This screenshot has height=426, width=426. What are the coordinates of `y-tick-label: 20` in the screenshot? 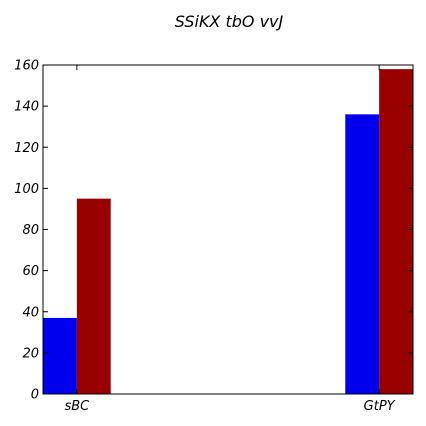 It's located at (30, 353).